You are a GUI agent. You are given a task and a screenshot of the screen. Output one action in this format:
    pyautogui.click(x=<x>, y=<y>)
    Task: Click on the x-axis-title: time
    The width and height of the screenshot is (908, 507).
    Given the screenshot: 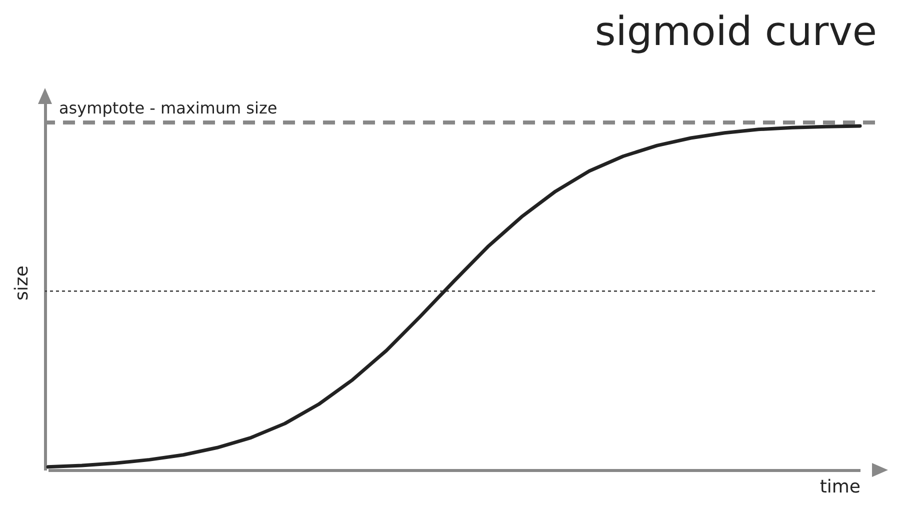 What is the action you would take?
    pyautogui.click(x=840, y=487)
    